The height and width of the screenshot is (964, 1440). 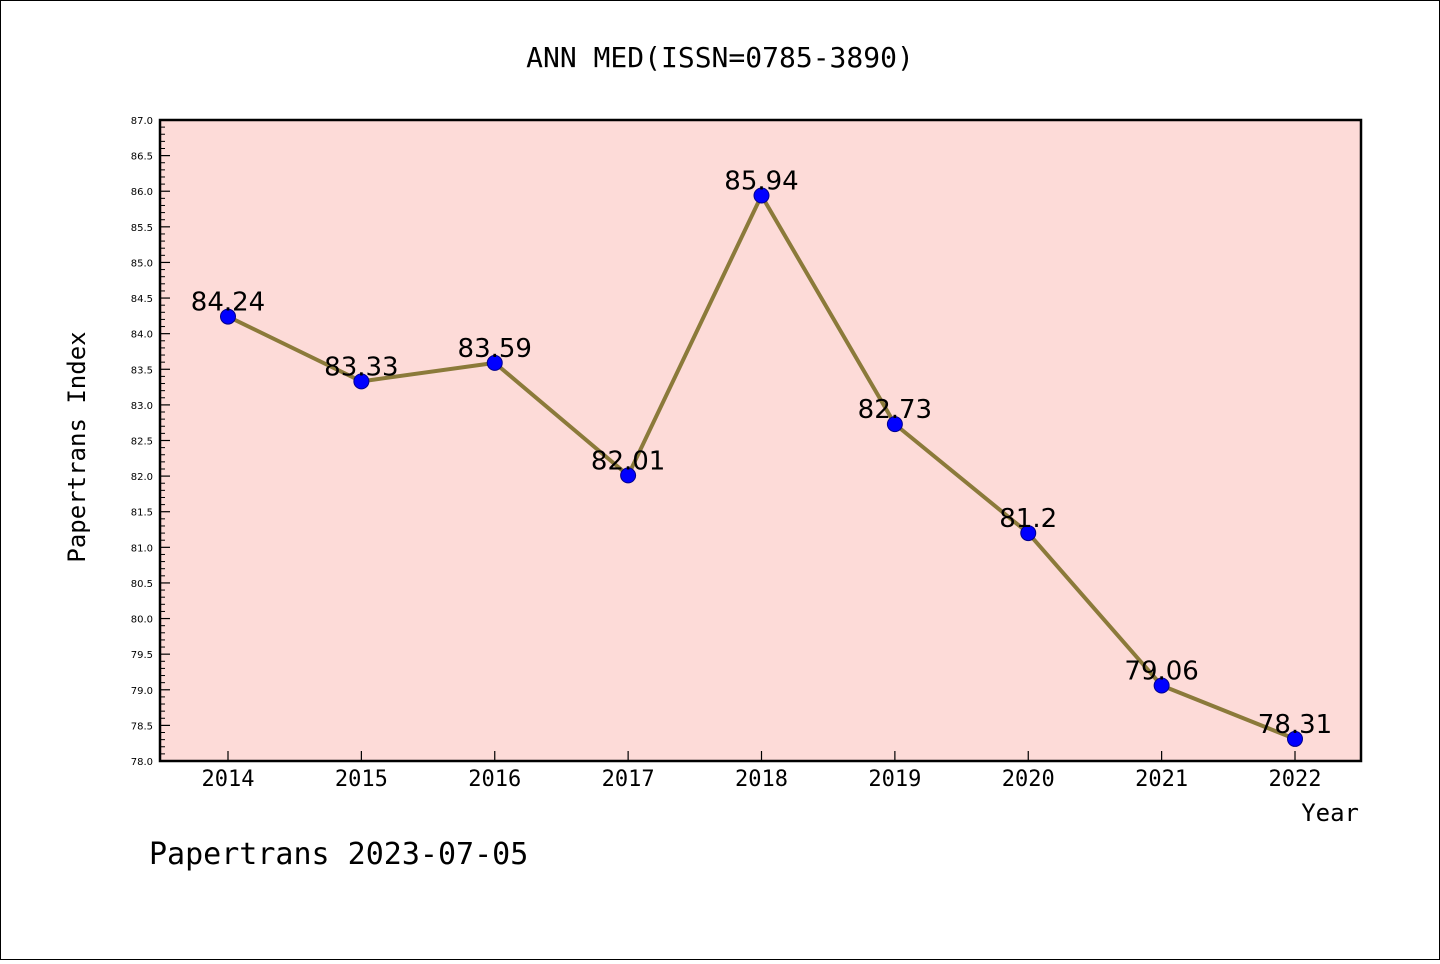 I want to click on y-tick-label: 82.0, so click(x=142, y=477).